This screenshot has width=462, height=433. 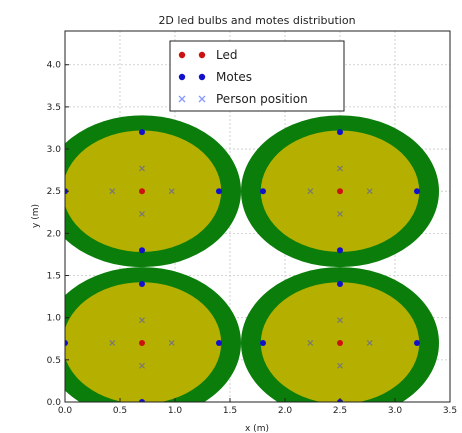 I want to click on legend-label: Motes, so click(x=234, y=77).